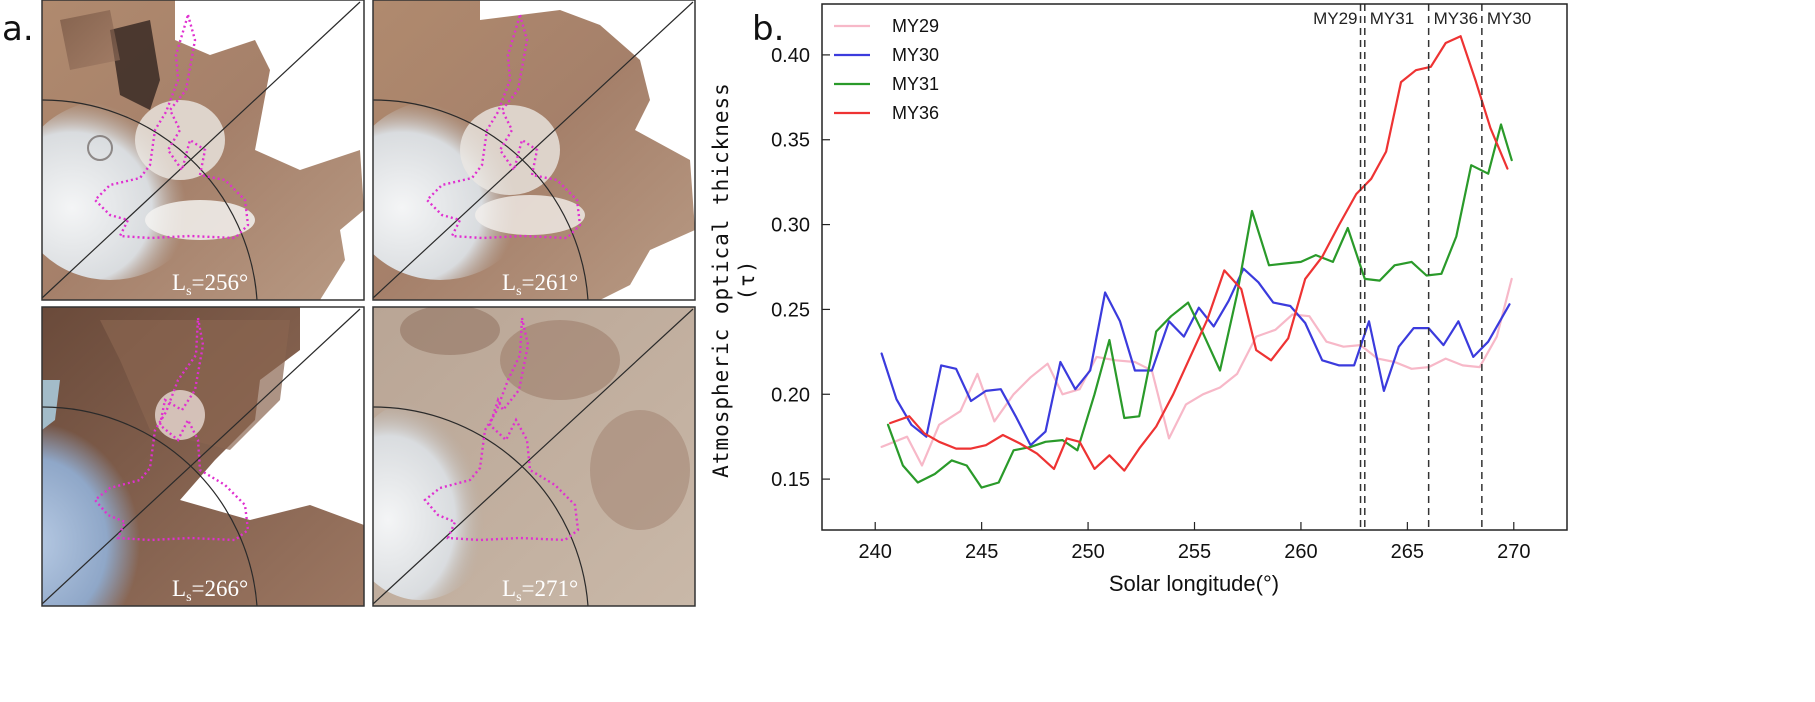  I want to click on y-tick-label-1: 0.20, so click(790, 395).